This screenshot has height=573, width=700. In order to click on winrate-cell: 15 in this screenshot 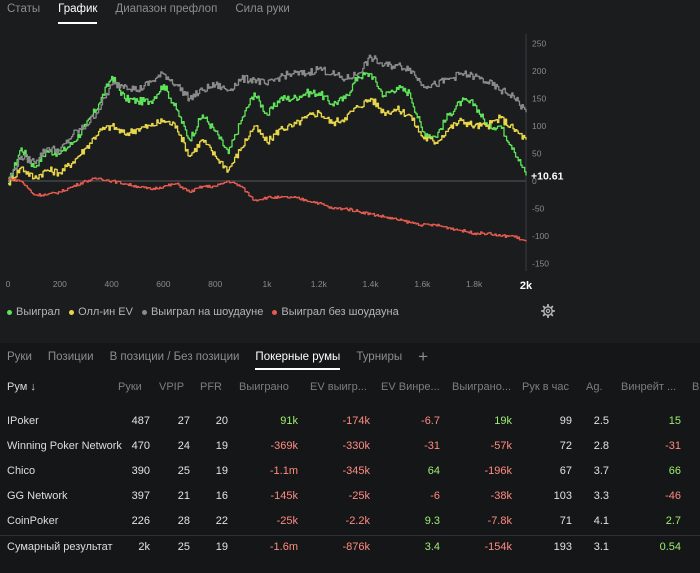, I will do `click(674, 421)`.